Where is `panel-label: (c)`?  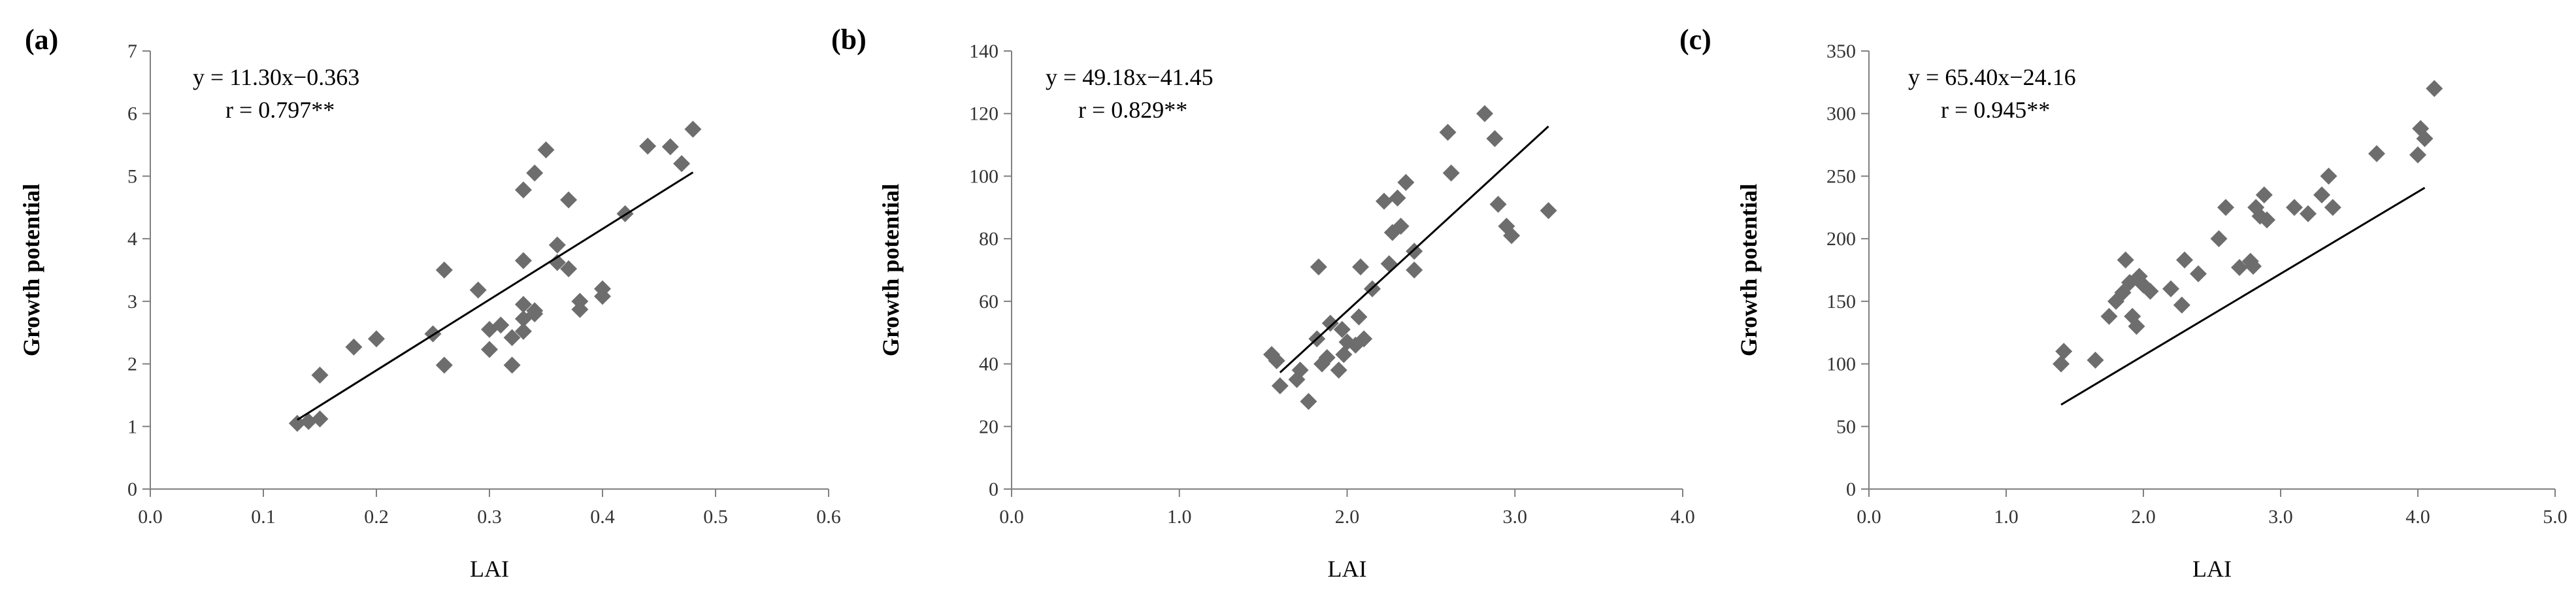
panel-label: (c) is located at coordinates (1695, 40).